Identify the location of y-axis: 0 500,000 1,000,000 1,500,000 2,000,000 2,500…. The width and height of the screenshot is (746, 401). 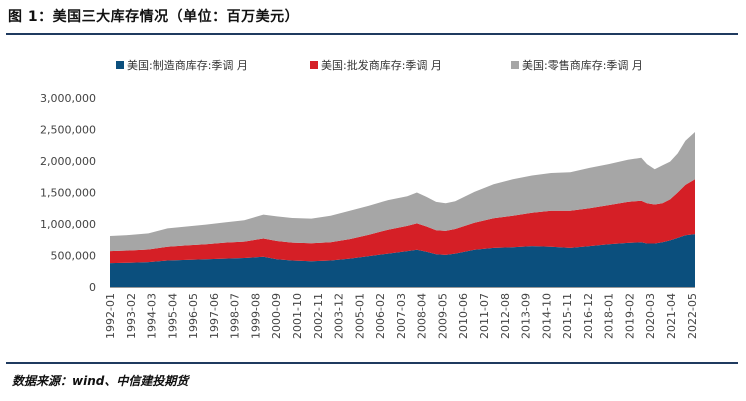
(68, 193).